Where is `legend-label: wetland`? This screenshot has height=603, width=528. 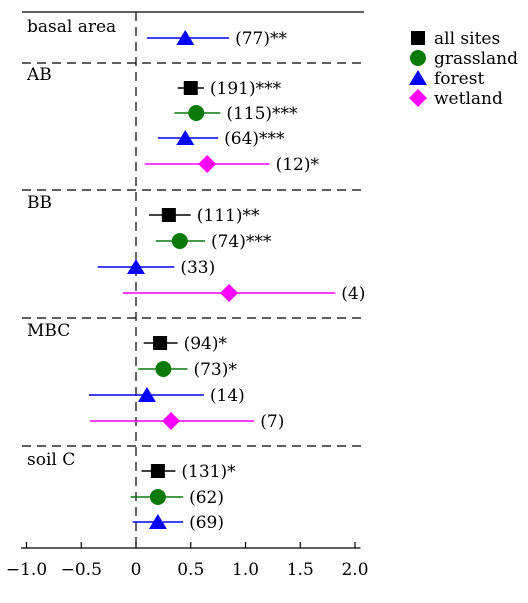 legend-label: wetland is located at coordinates (468, 99).